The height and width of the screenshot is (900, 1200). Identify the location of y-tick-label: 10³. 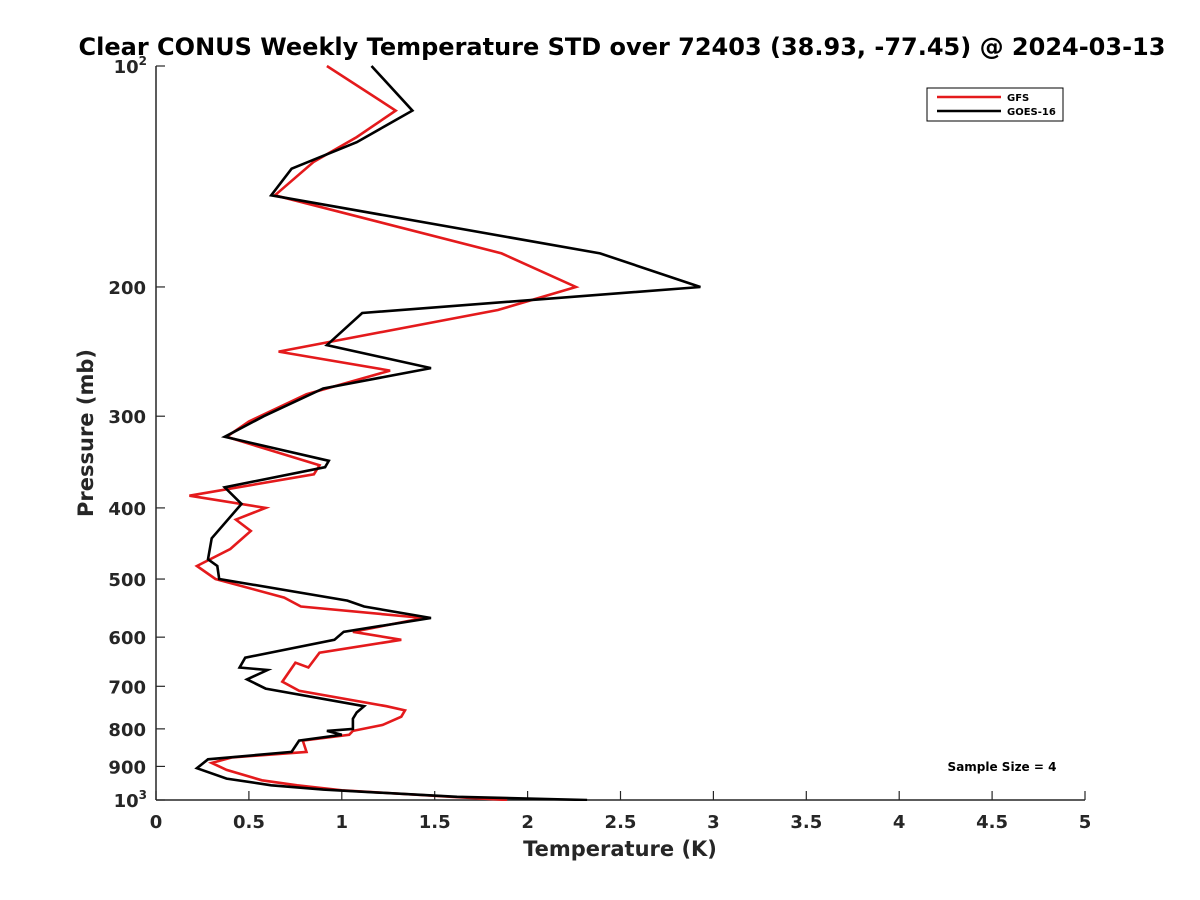
(130, 800).